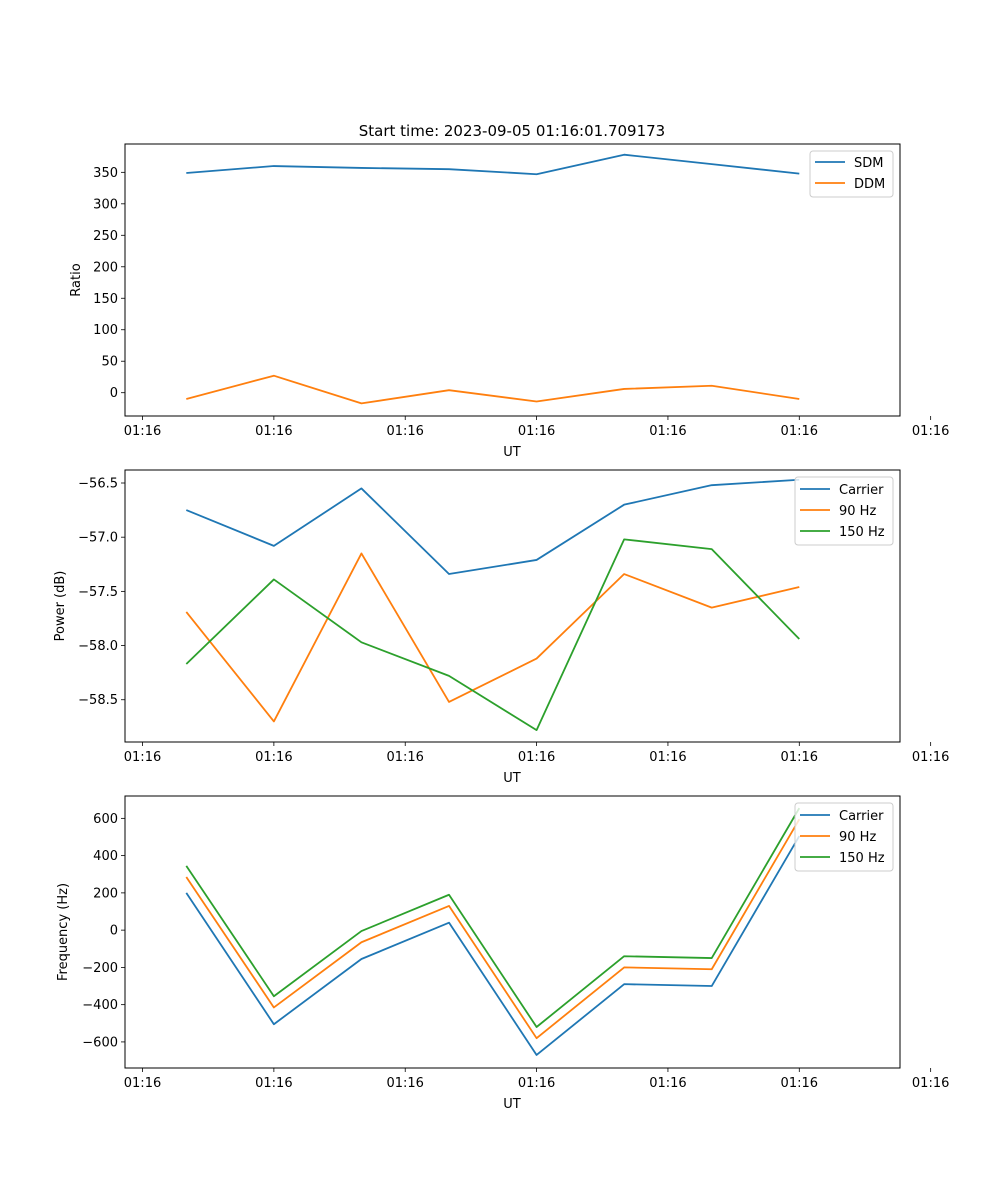 This screenshot has width=1000, height=1200. I want to click on ratio-series-ddm-line, so click(493, 389).